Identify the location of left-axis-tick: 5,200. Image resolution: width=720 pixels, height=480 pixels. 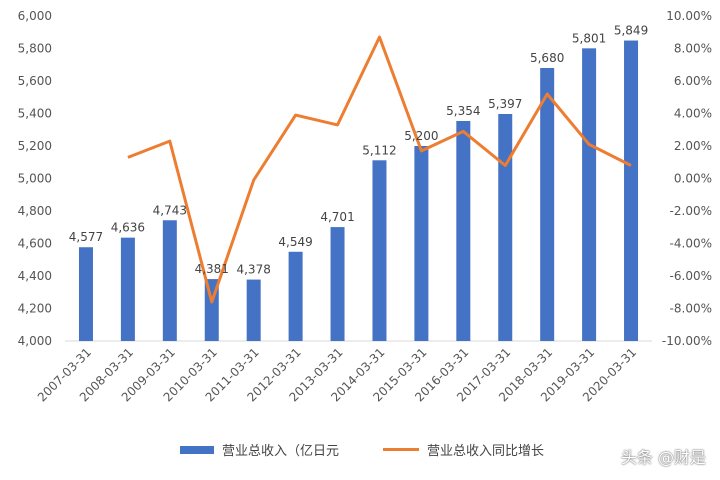
(35, 146).